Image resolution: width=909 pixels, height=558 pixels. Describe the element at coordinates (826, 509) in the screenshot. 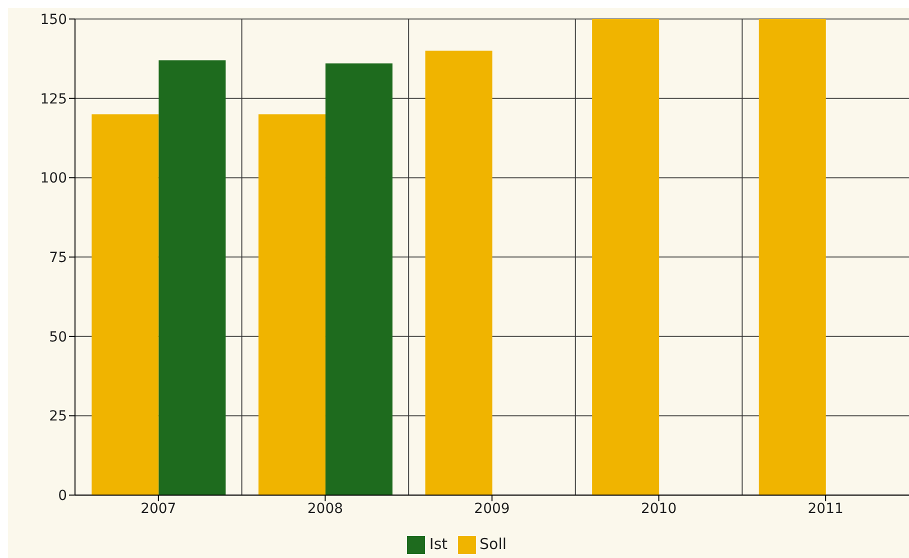

I see `x-tick-label: 2011` at that location.